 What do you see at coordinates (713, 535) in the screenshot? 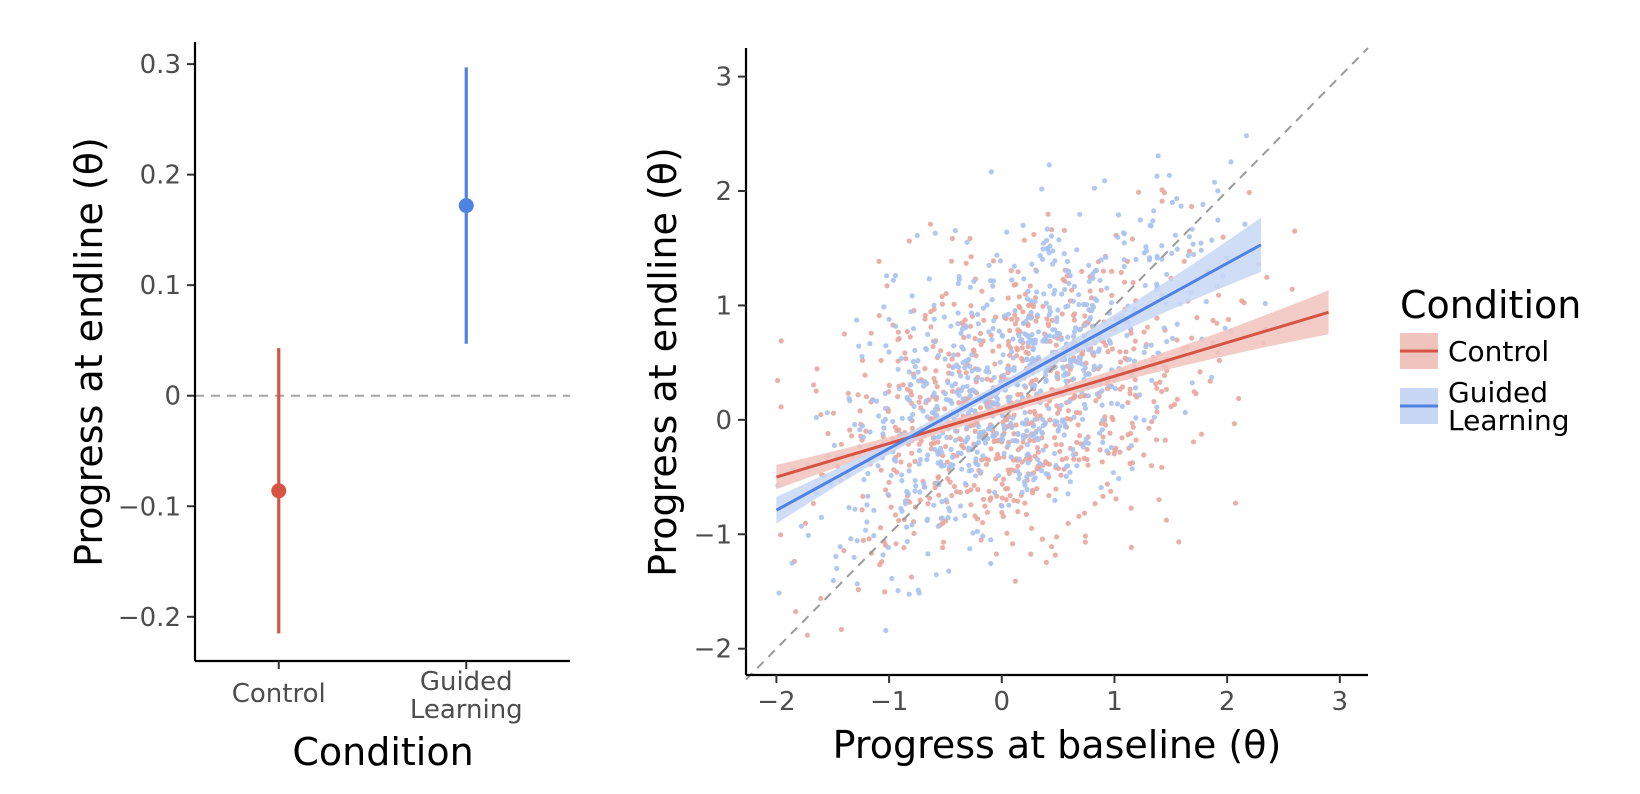
I see `right-y-tick-label: −1` at bounding box center [713, 535].